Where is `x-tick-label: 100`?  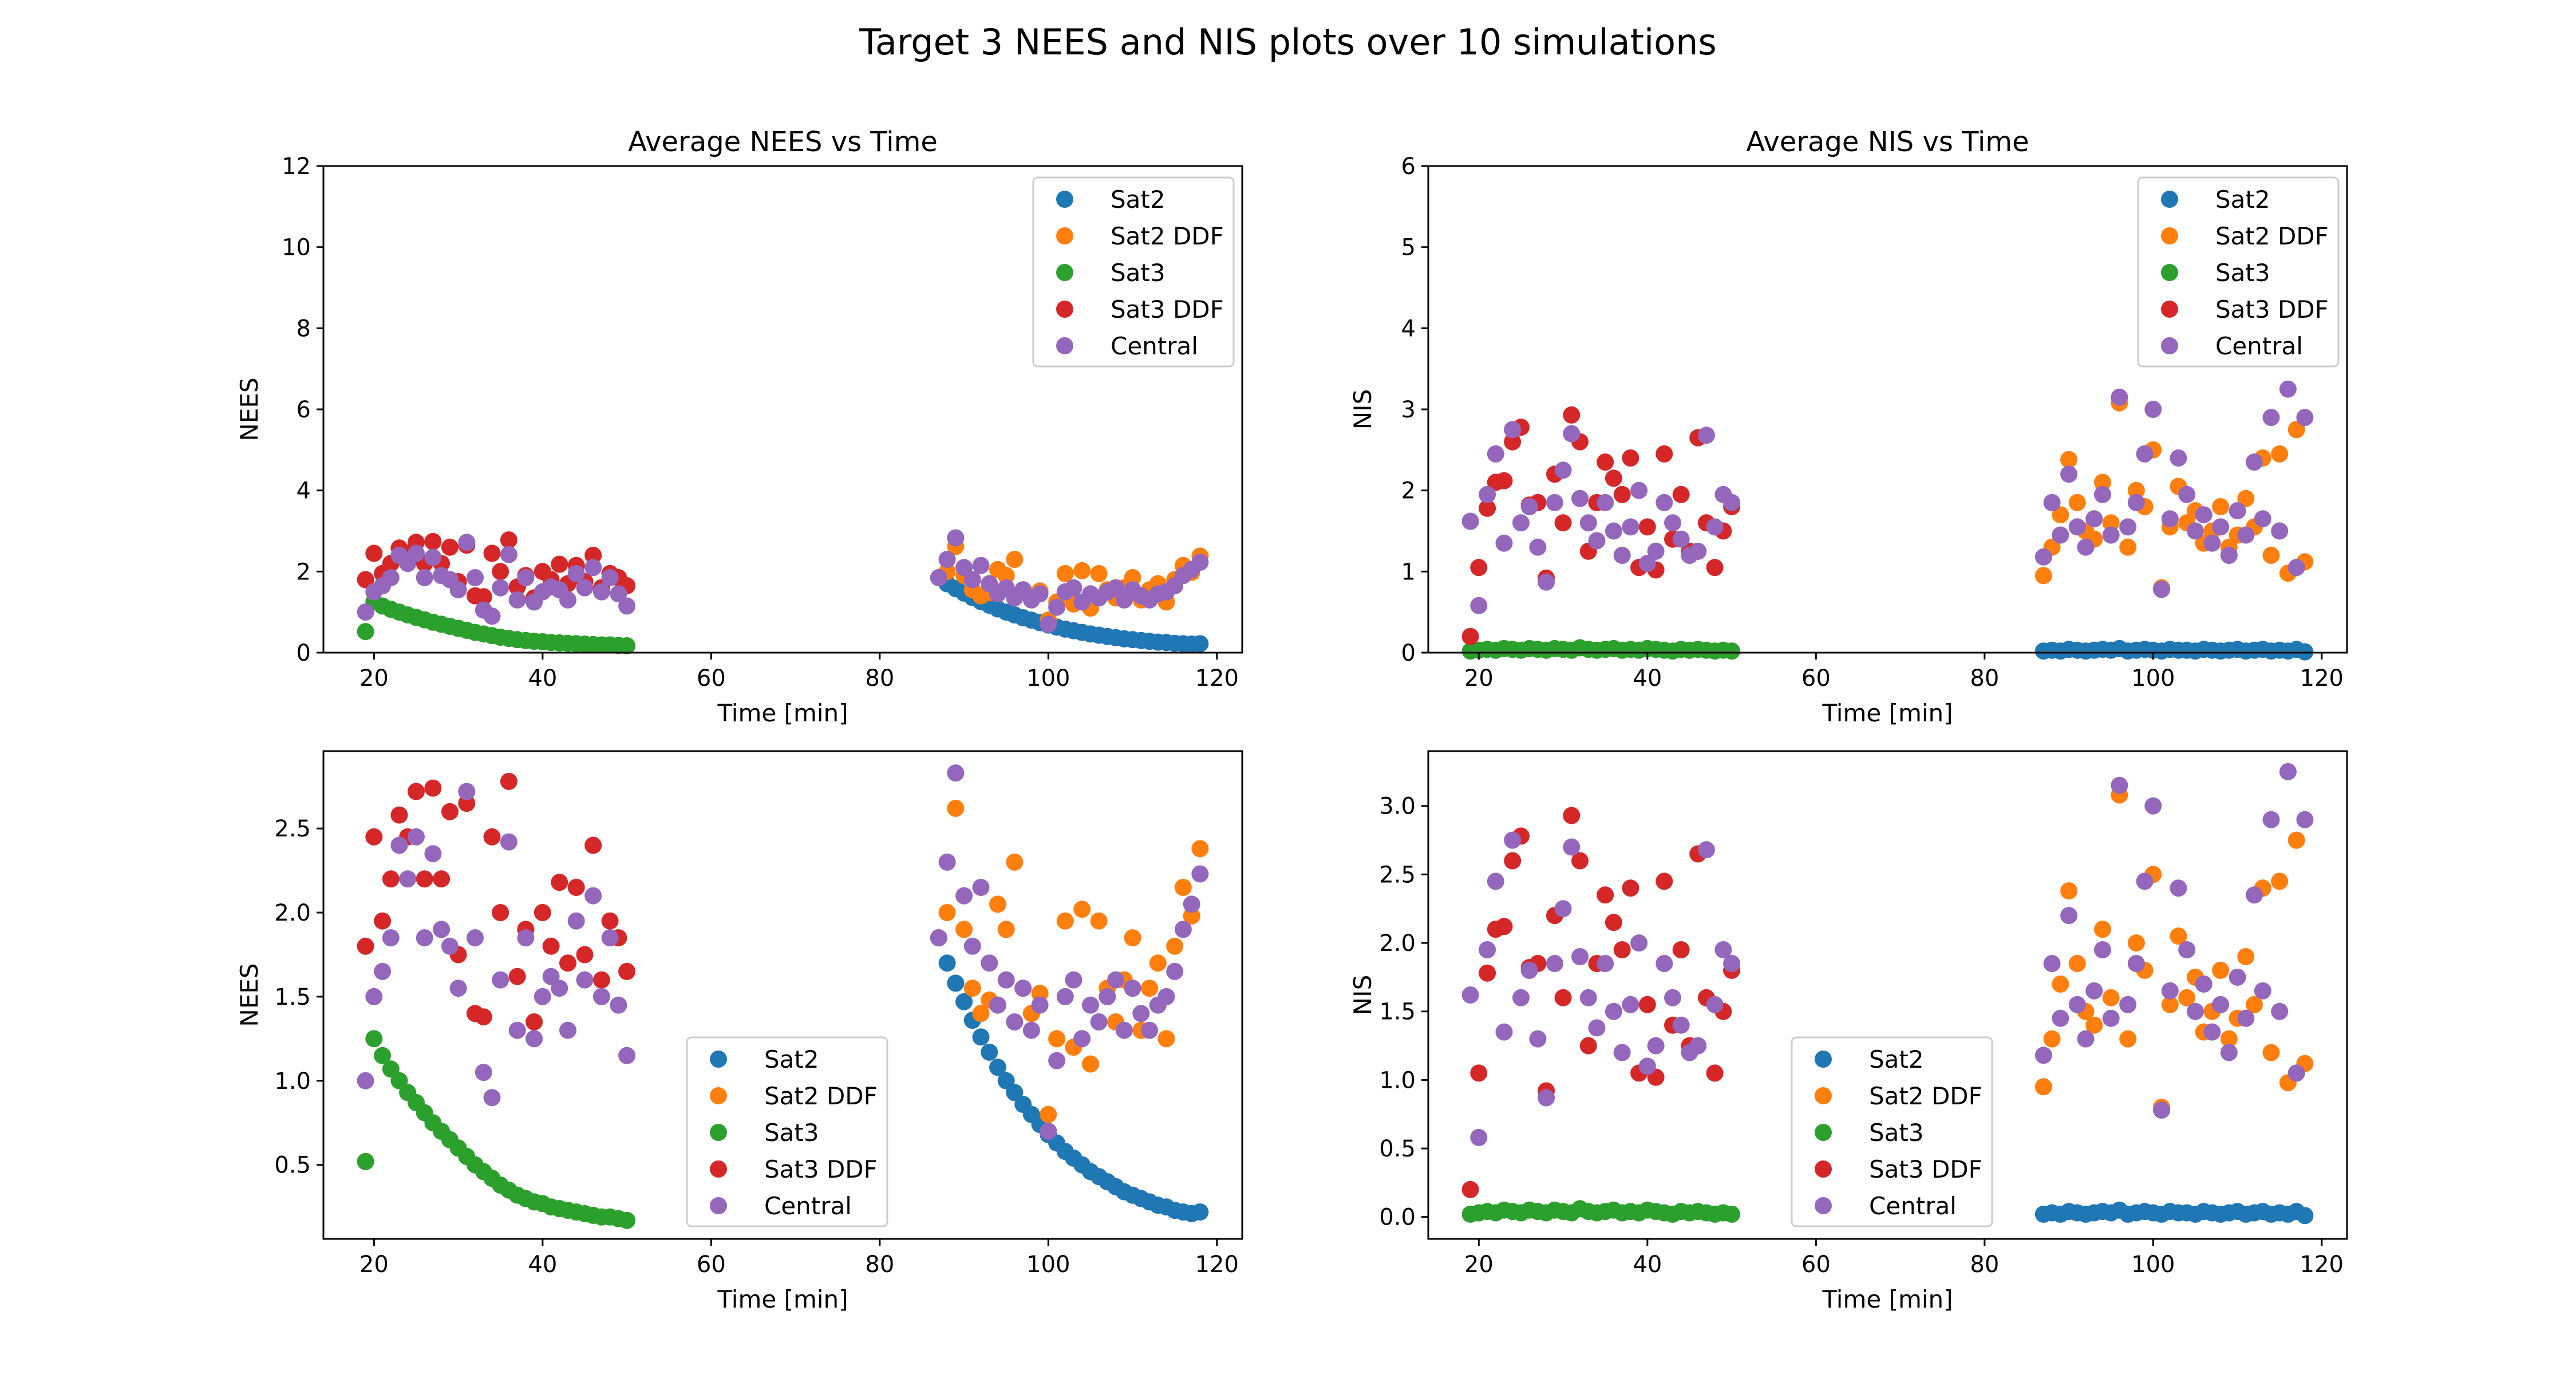 x-tick-label: 100 is located at coordinates (2153, 679).